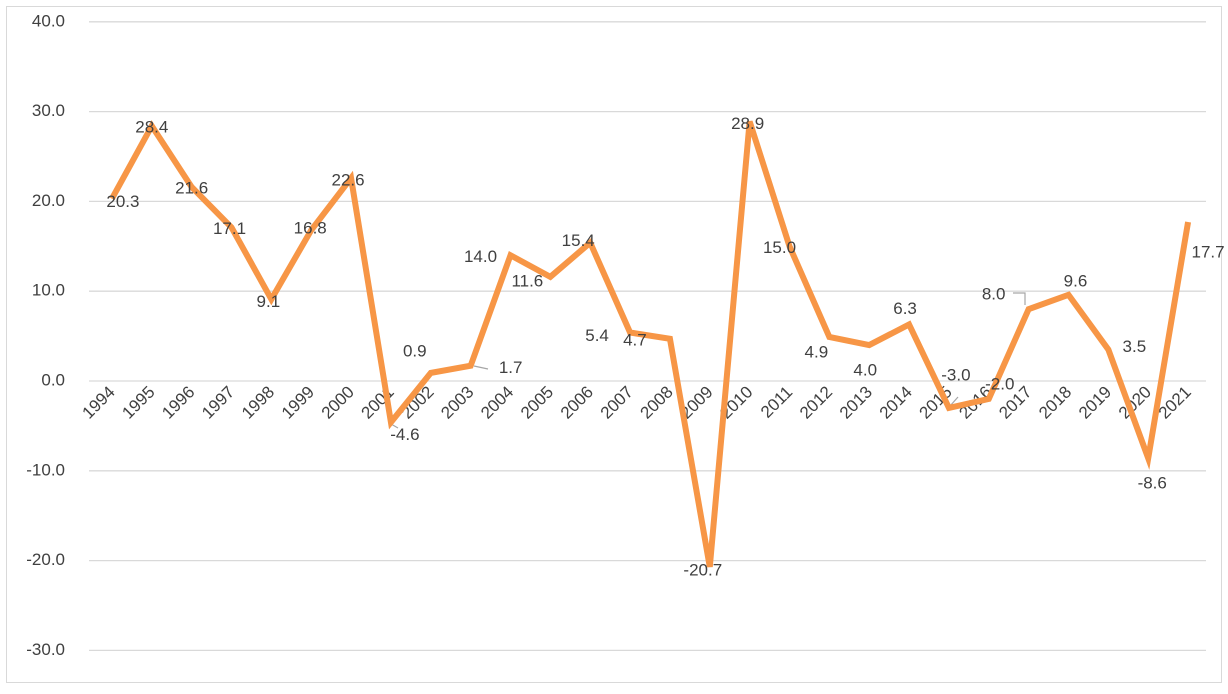  Describe the element at coordinates (48, 290) in the screenshot. I see `y-tick-label: 10.0` at that location.